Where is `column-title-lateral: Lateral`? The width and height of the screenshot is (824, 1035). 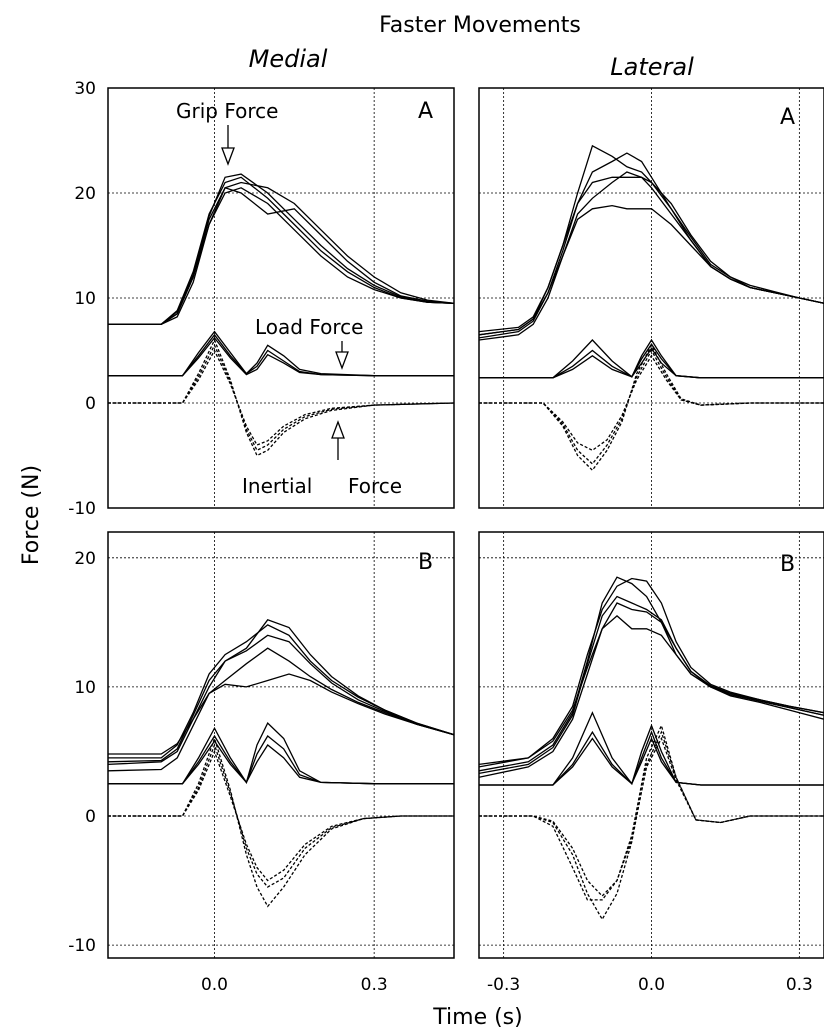
column-title-lateral: Lateral is located at coordinates (652, 67).